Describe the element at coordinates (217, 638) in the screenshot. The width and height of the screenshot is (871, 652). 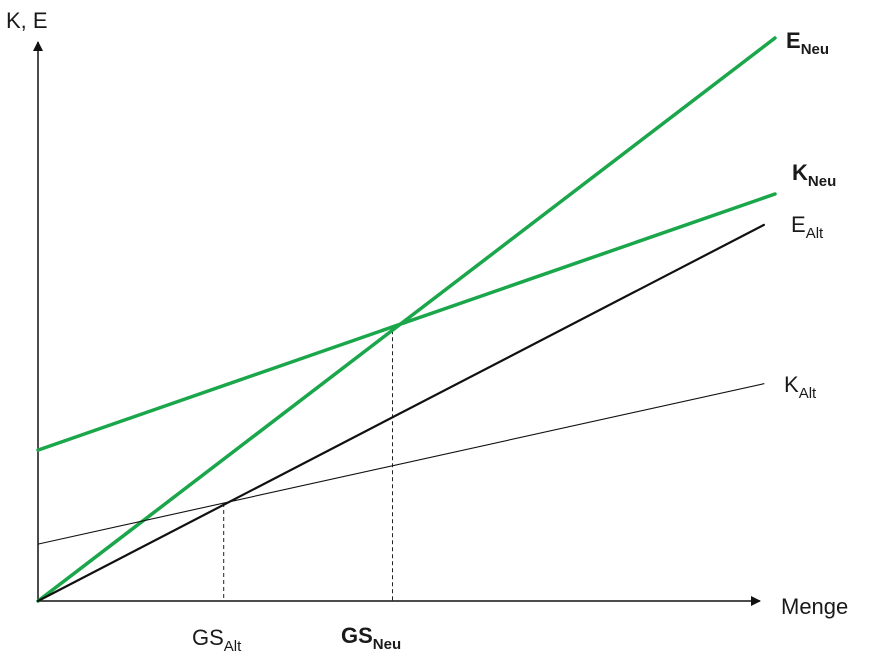
I see `gs-alt-label: GSAlt` at that location.